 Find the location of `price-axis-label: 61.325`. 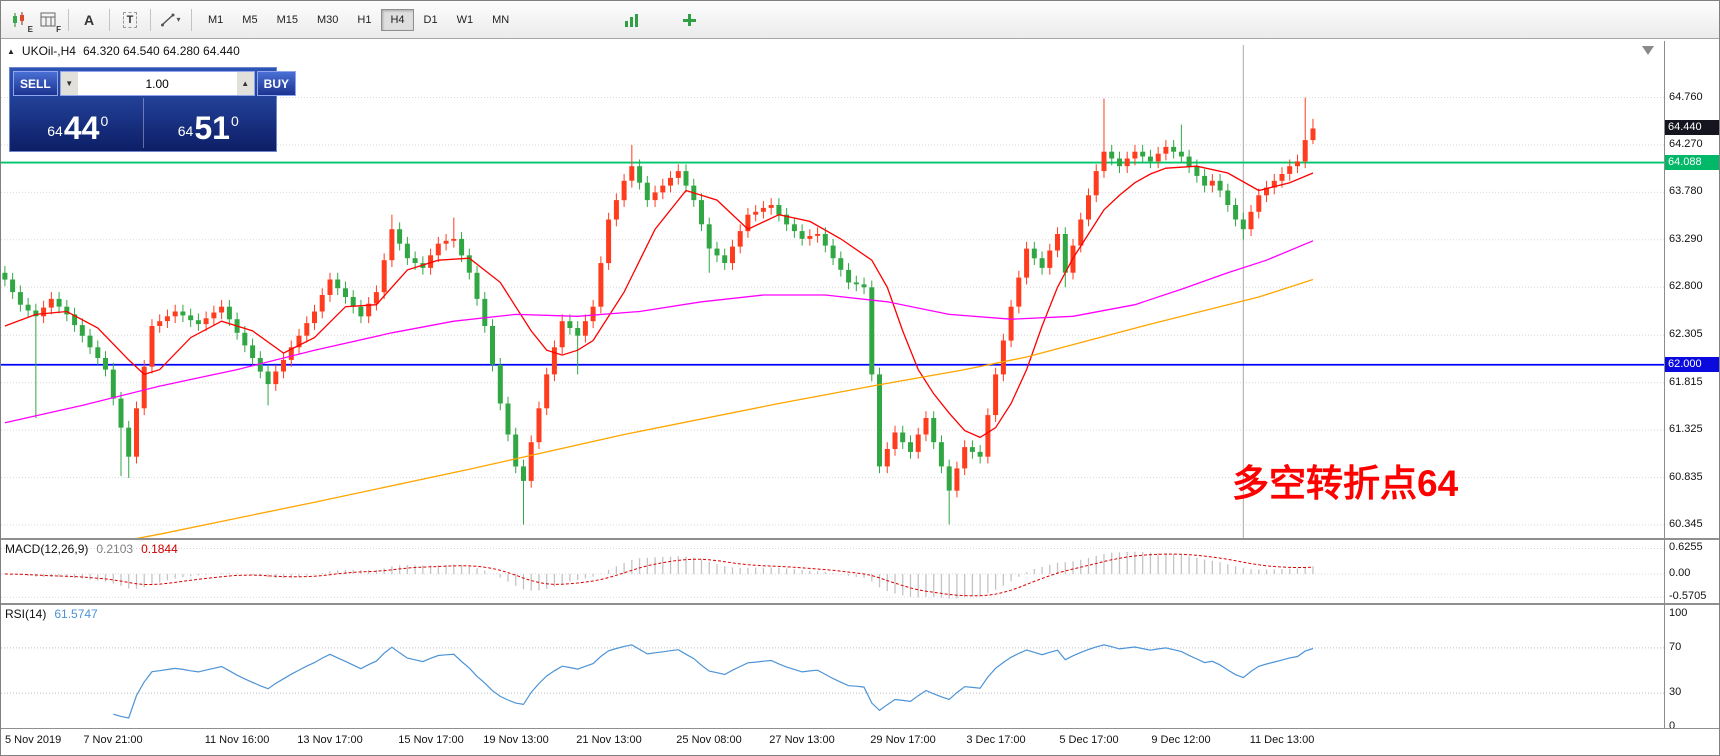

price-axis-label: 61.325 is located at coordinates (1686, 429).